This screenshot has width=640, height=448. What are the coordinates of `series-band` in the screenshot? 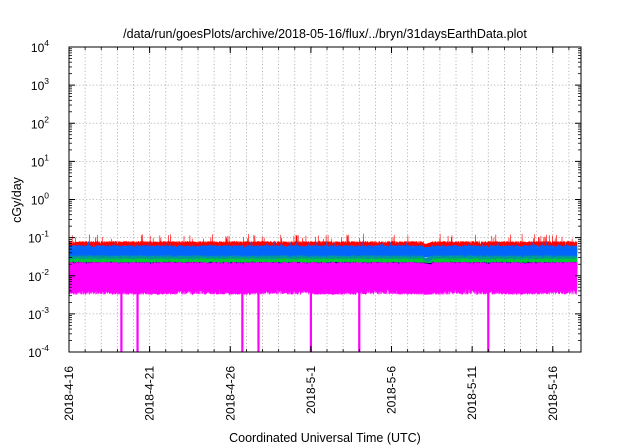 It's located at (323, 278).